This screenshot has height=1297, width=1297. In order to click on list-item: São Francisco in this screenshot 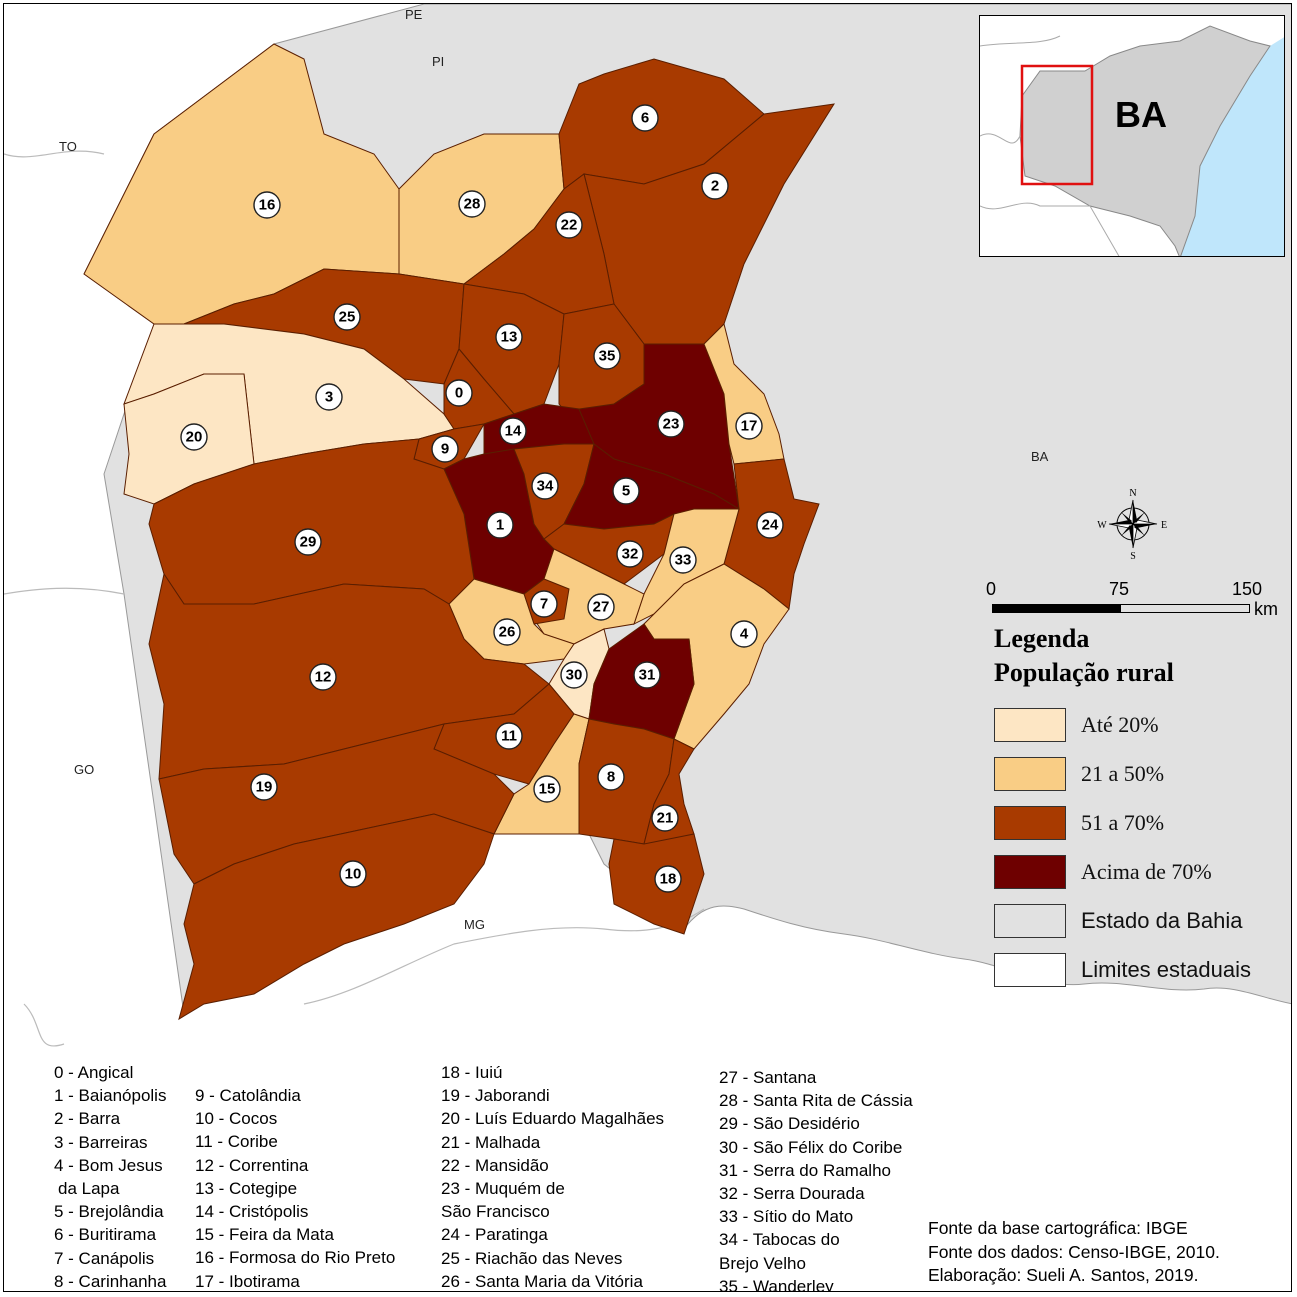, I will do `click(495, 1212)`.